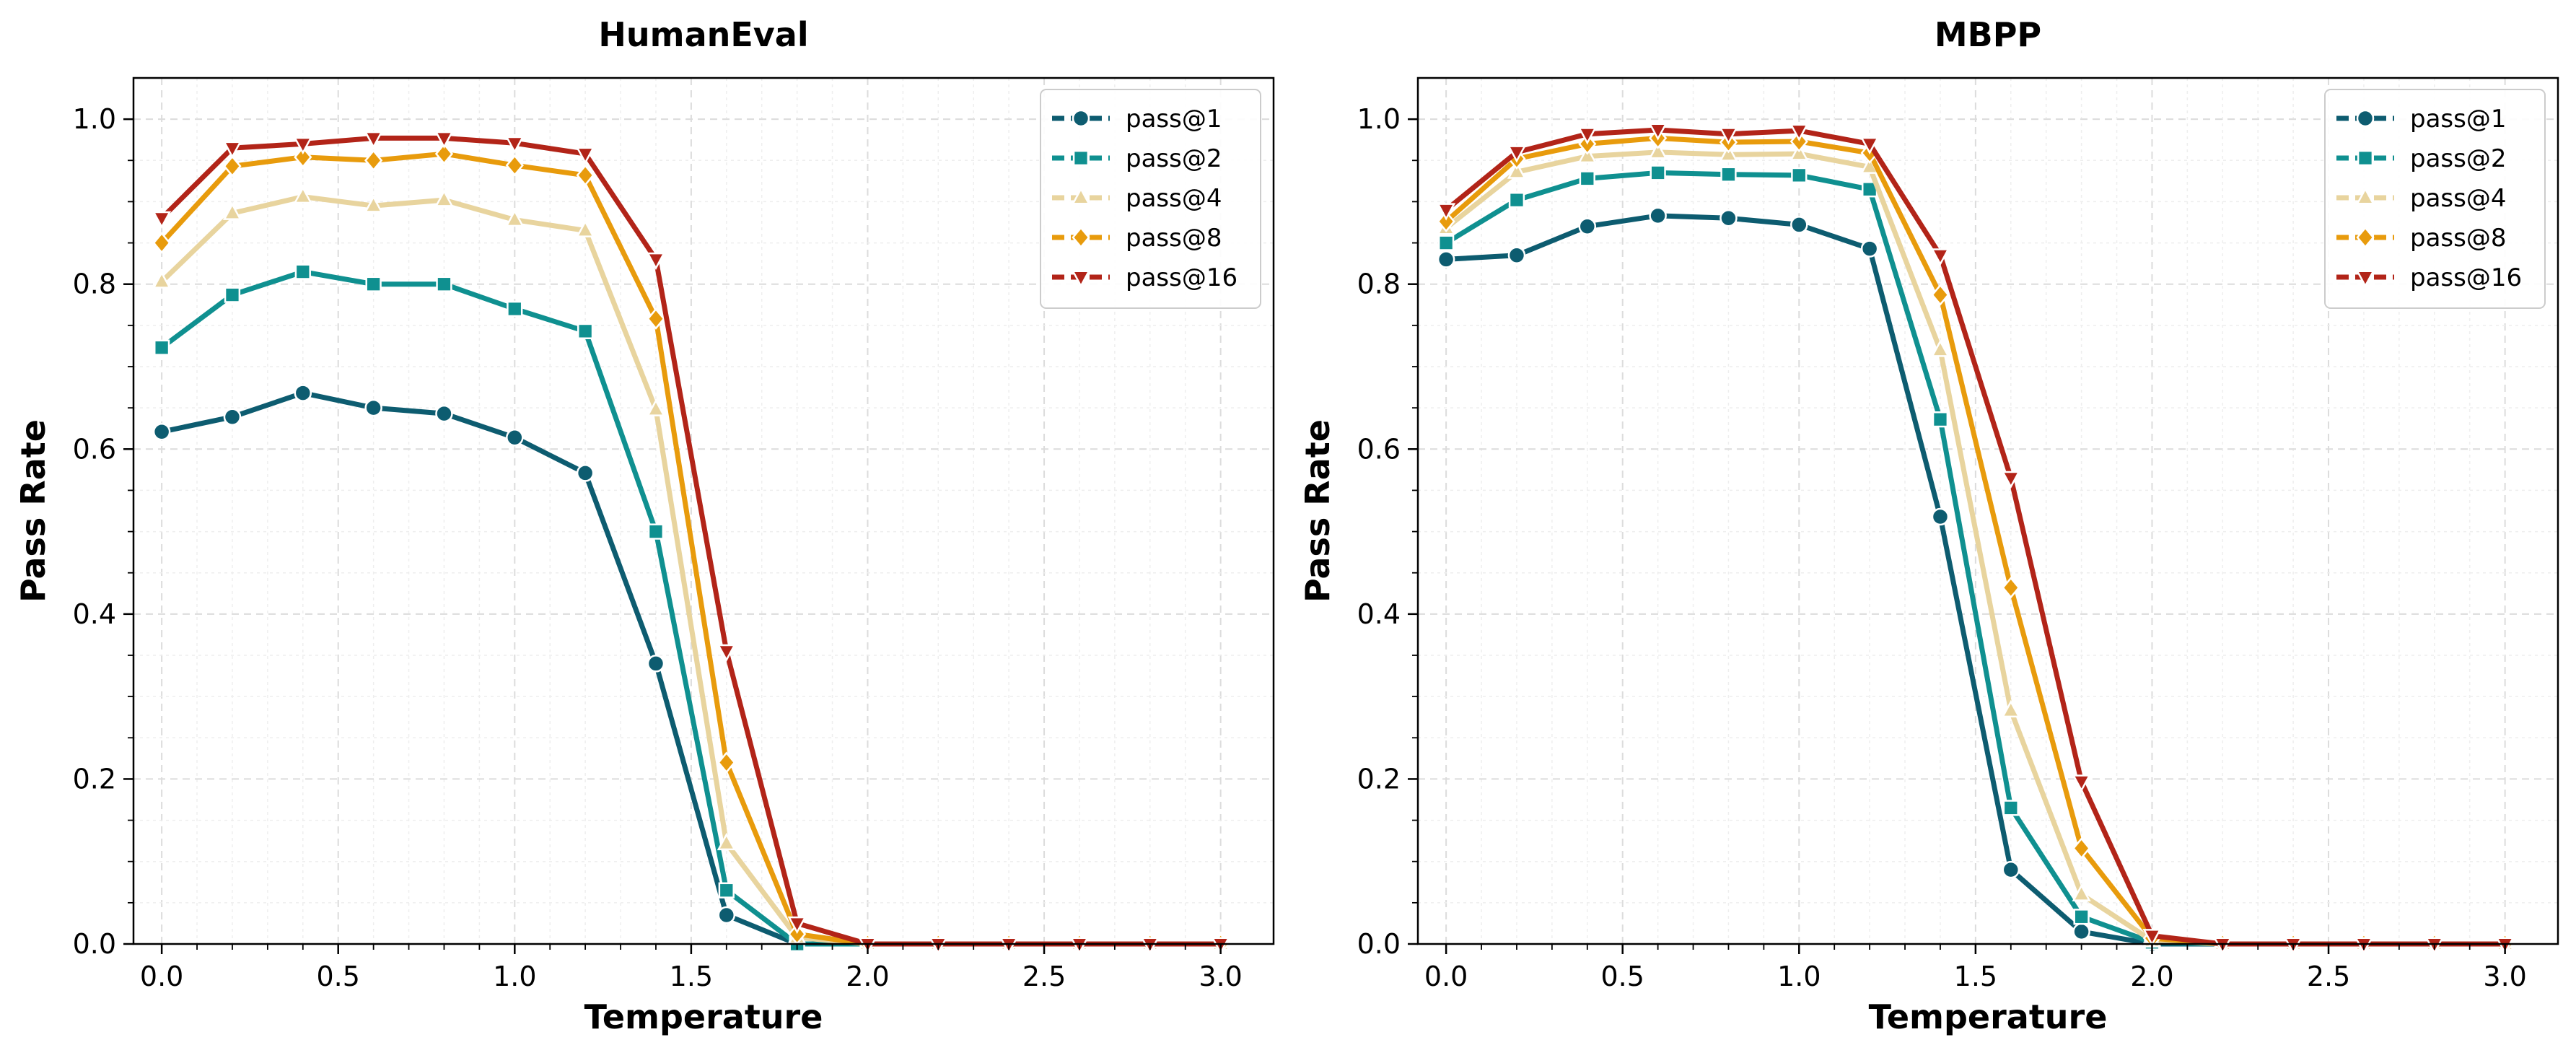 The width and height of the screenshot is (2576, 1058). Describe the element at coordinates (514, 976) in the screenshot. I see `x-tick-label: 1.0` at that location.